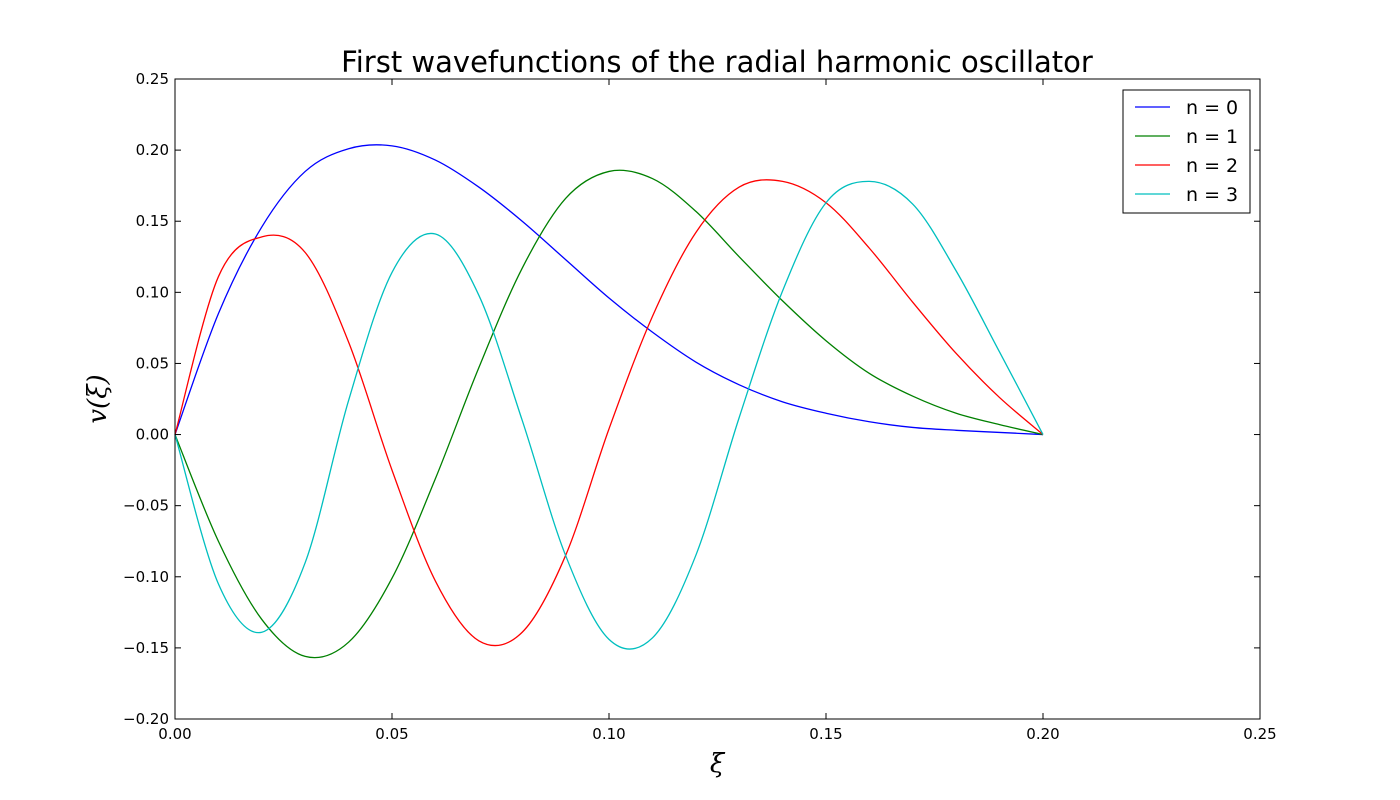 This screenshot has width=1400, height=800. I want to click on y-tick-label: 0.05, so click(152, 363).